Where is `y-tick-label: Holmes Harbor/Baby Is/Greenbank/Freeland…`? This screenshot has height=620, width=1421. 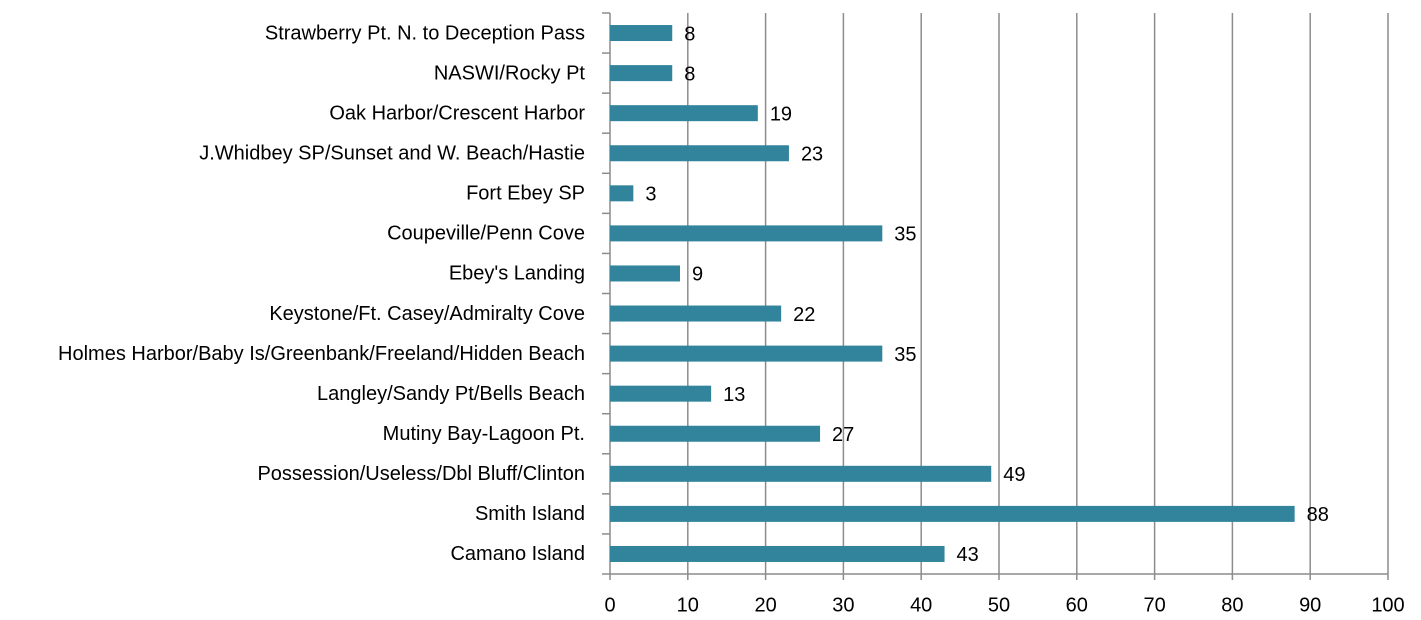
y-tick-label: Holmes Harbor/Baby Is/Greenbank/Freeland… is located at coordinates (321, 354).